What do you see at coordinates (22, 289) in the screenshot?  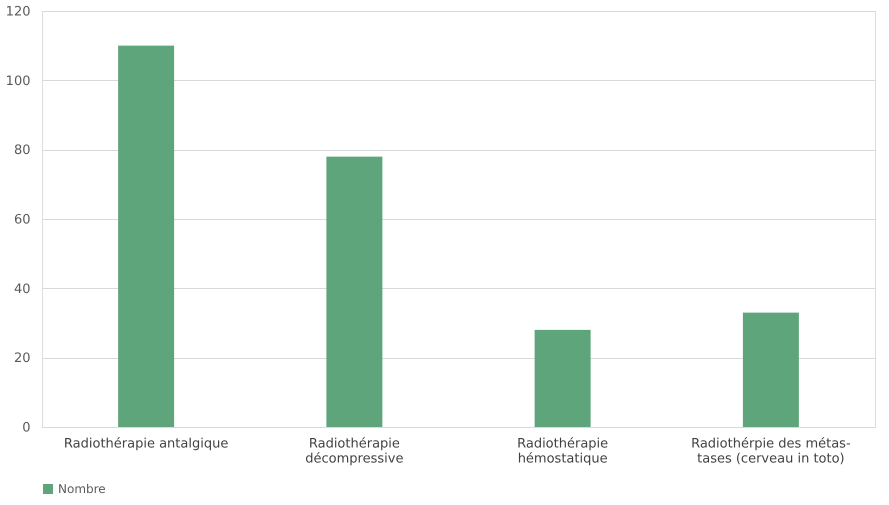 I see `y-tick-label: 40` at bounding box center [22, 289].